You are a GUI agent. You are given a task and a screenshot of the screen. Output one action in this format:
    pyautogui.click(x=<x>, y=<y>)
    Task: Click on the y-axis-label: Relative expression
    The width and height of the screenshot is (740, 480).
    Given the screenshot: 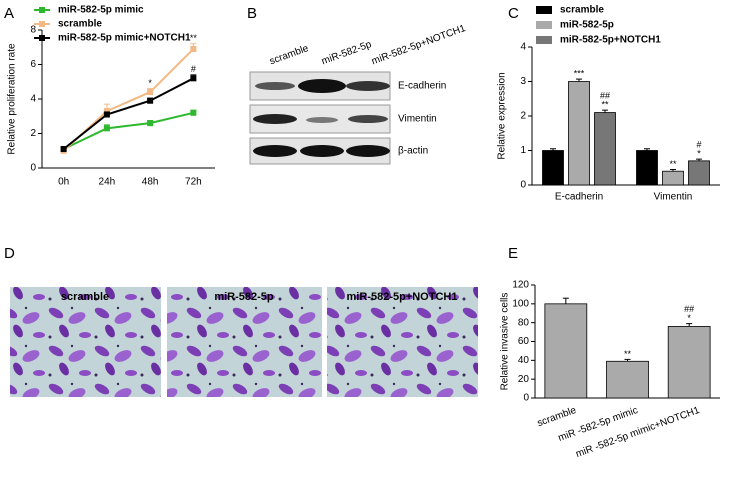 What is the action you would take?
    pyautogui.click(x=502, y=115)
    